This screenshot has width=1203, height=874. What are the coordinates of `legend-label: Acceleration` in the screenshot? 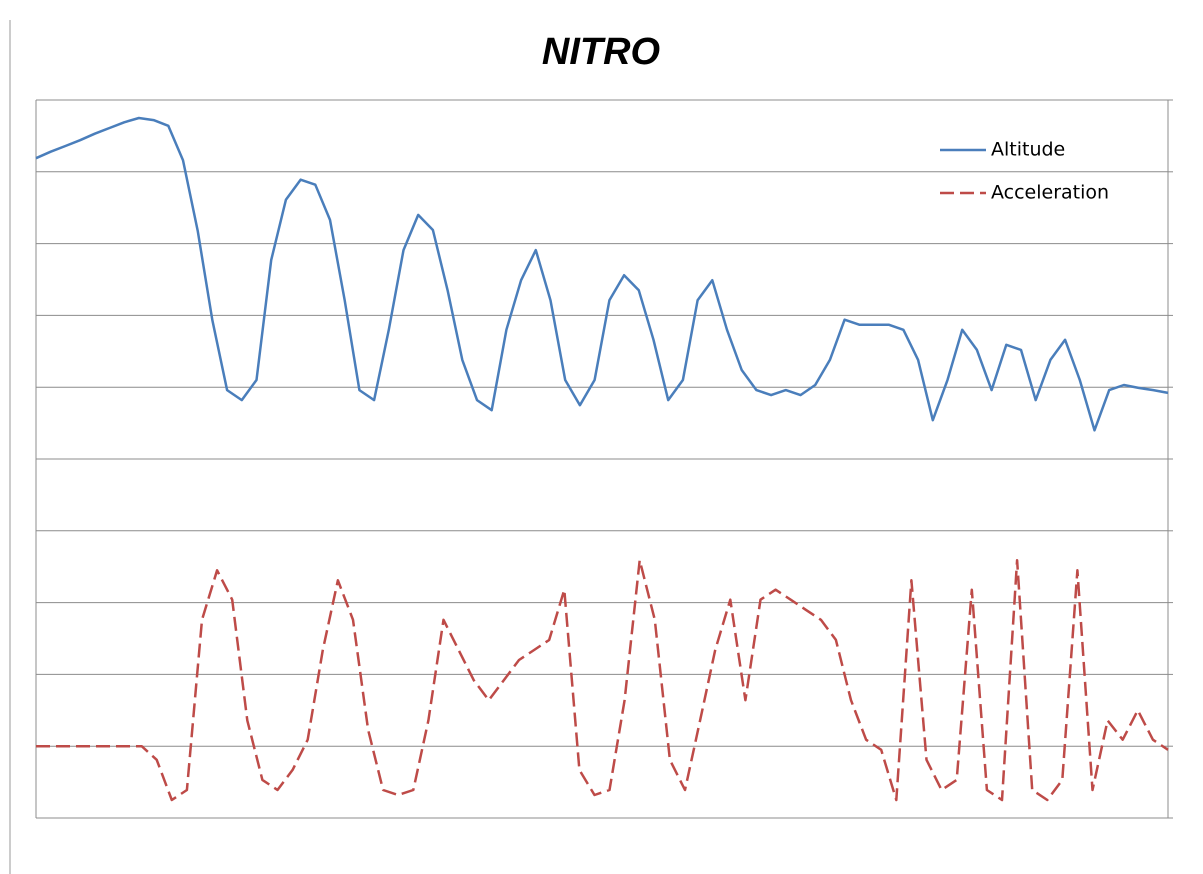 It's located at (1050, 193).